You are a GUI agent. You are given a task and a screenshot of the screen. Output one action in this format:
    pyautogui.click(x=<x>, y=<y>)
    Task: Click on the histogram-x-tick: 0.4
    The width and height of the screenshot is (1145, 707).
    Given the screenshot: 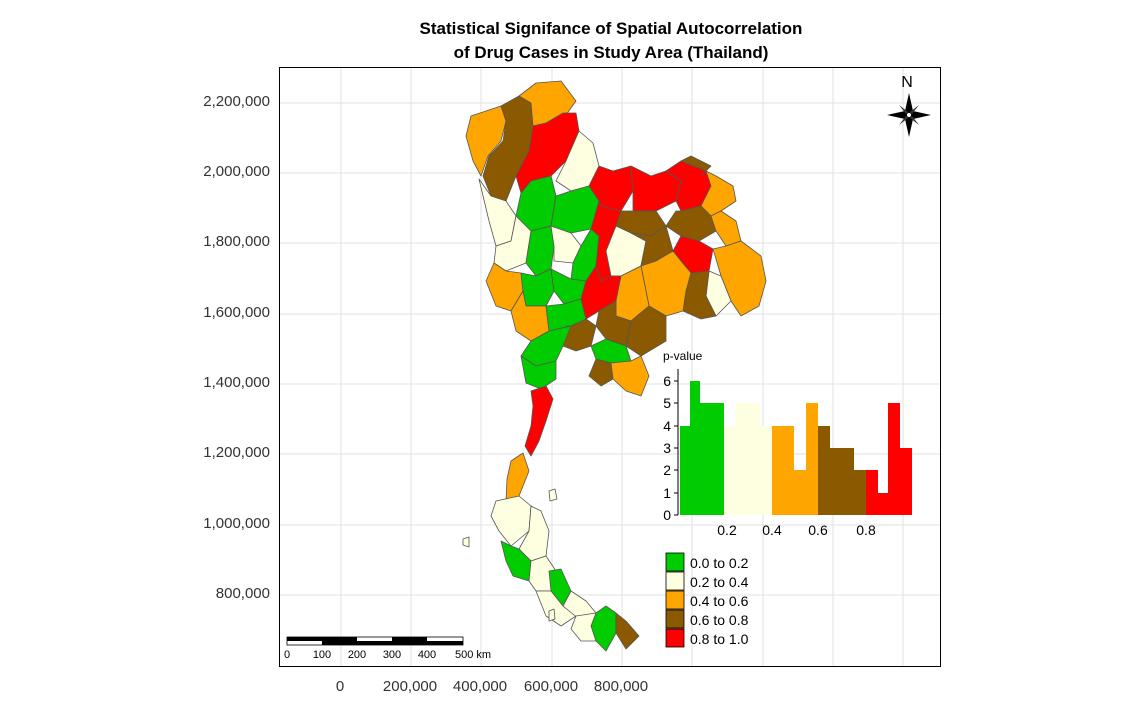 What is the action you would take?
    pyautogui.click(x=772, y=530)
    